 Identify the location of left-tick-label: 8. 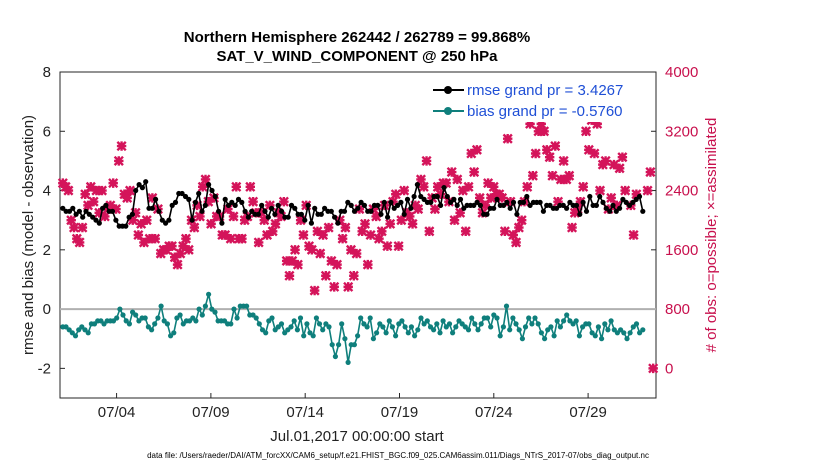
(47, 72).